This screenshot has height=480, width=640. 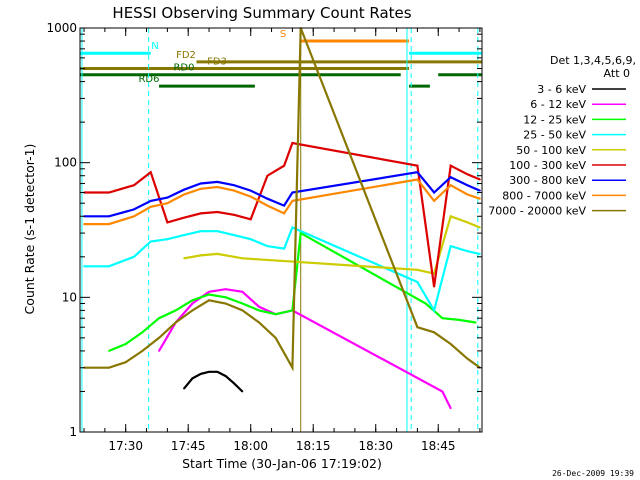 What do you see at coordinates (73, 432) in the screenshot?
I see `y-tick-label: 1` at bounding box center [73, 432].